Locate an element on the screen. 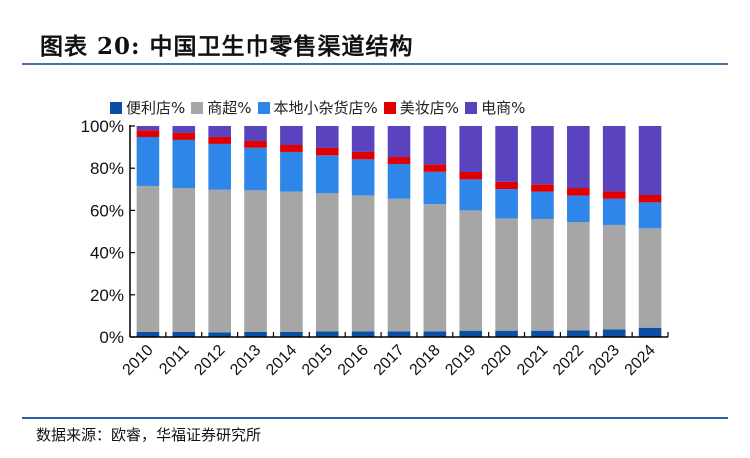  x-tick-label: 2022 is located at coordinates (568, 360).